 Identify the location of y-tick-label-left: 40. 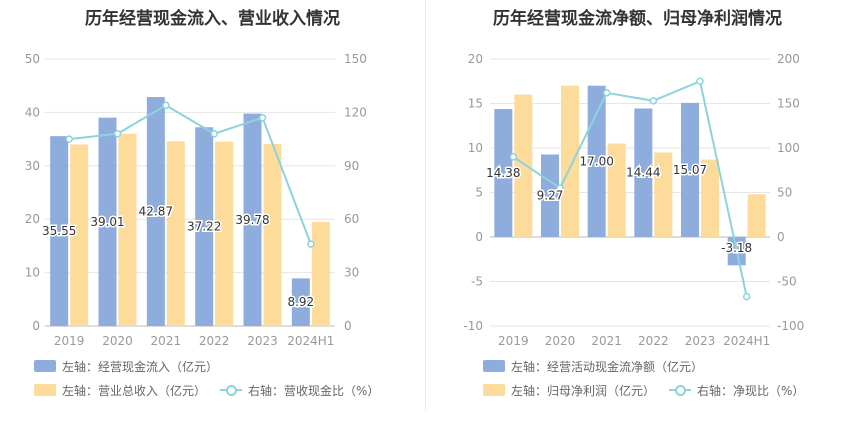
(32, 112).